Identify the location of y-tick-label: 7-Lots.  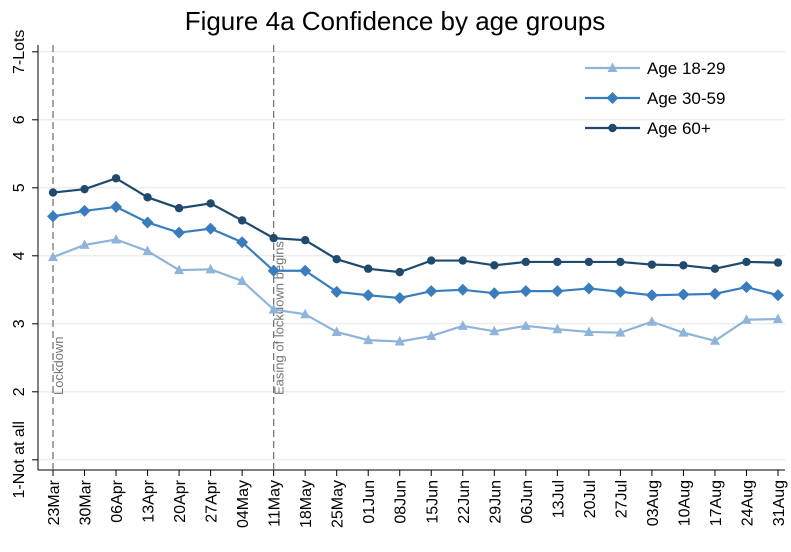
(19, 52).